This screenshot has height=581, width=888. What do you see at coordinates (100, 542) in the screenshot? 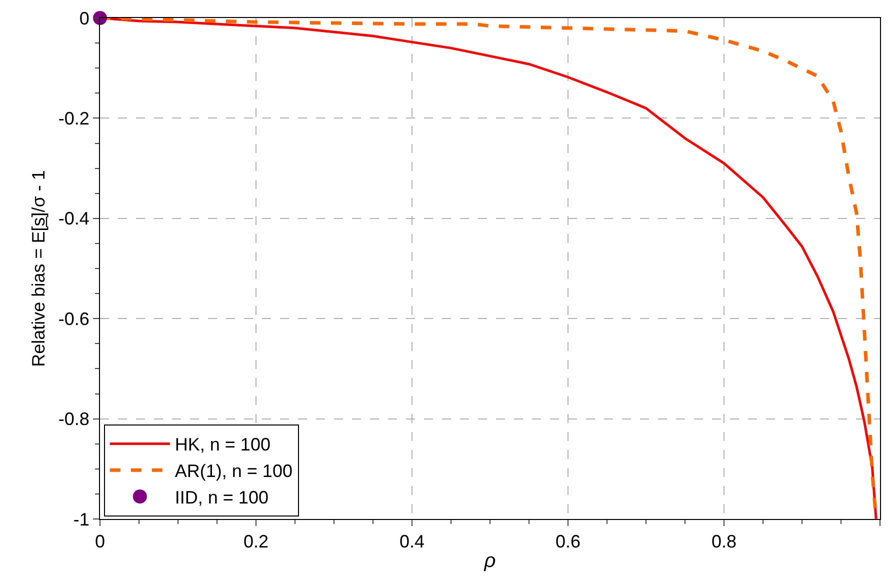
I see `x-tick-label: 0` at bounding box center [100, 542].